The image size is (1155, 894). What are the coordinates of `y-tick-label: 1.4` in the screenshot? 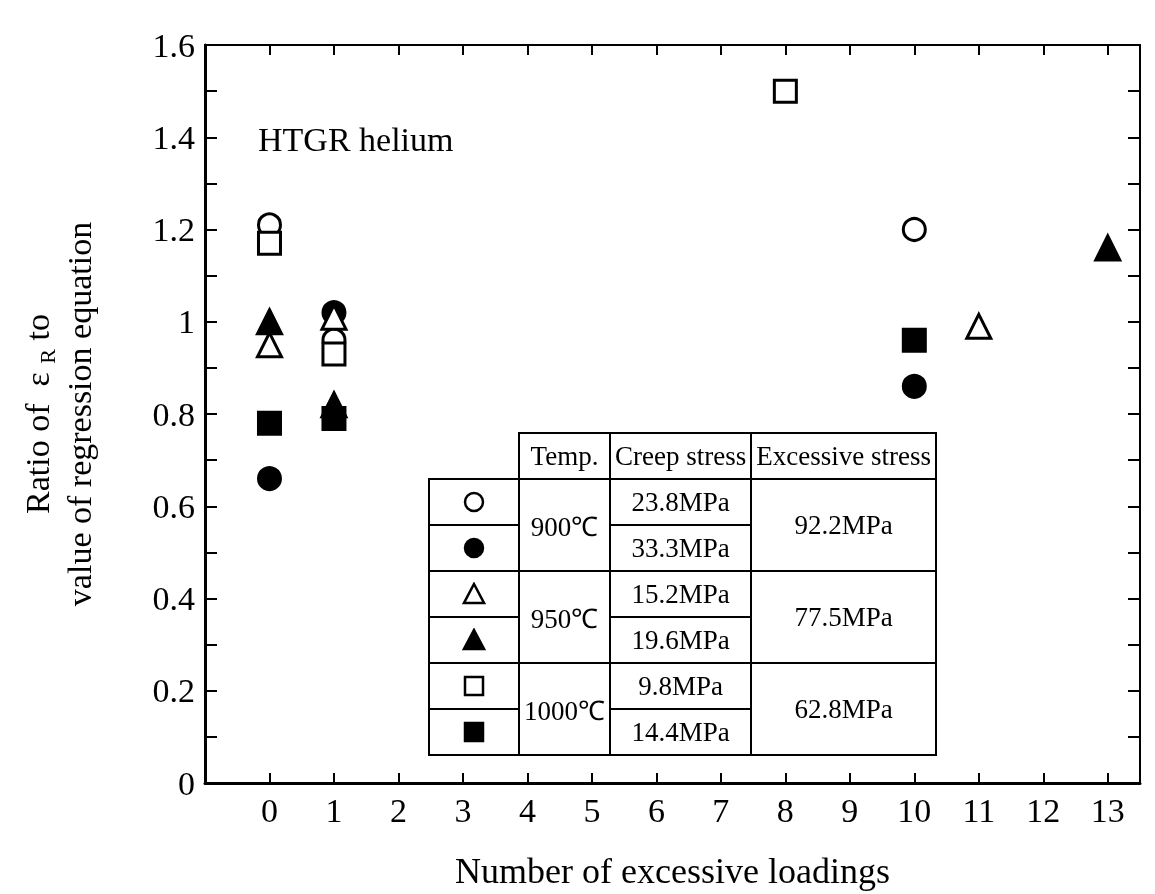 It's located at (173, 137).